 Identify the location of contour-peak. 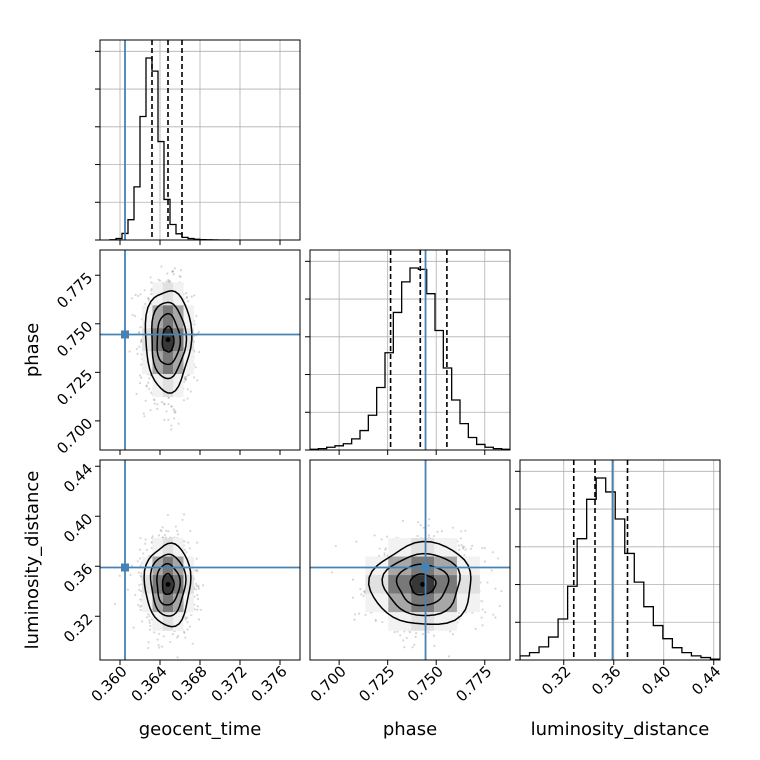
(423, 584).